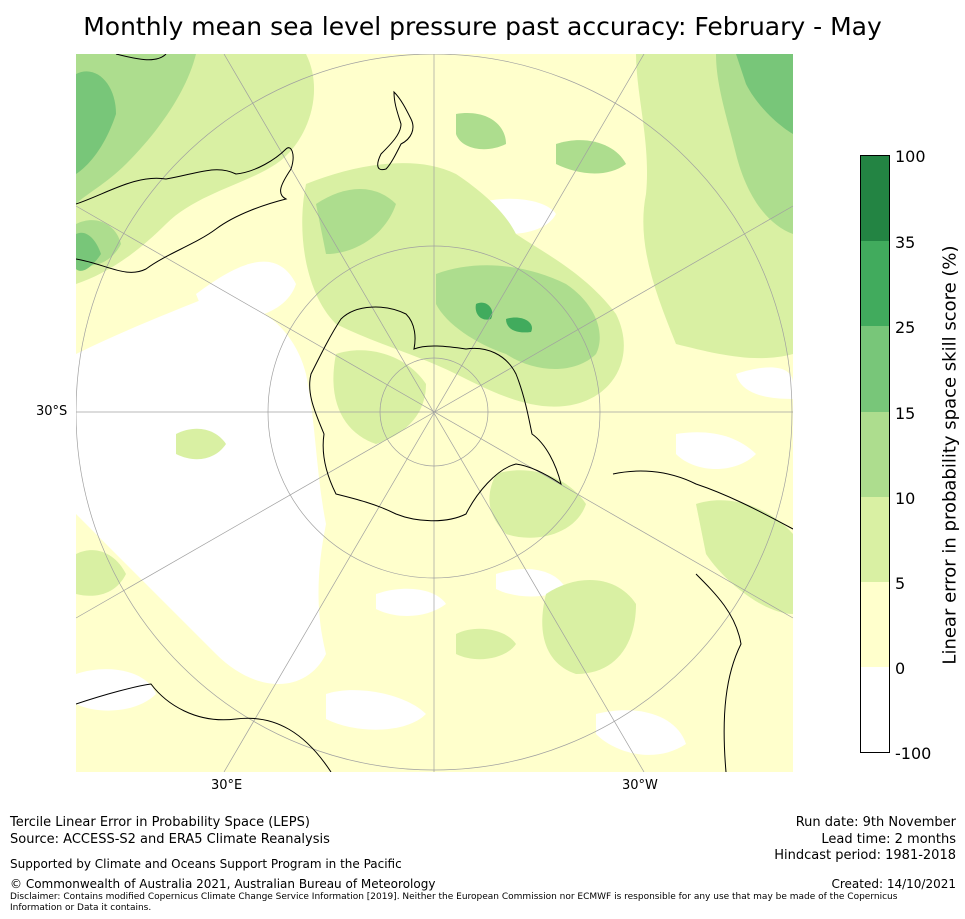  Describe the element at coordinates (865, 855) in the screenshot. I see `hindcast-period: Hindcast period: 1981-2018` at that location.